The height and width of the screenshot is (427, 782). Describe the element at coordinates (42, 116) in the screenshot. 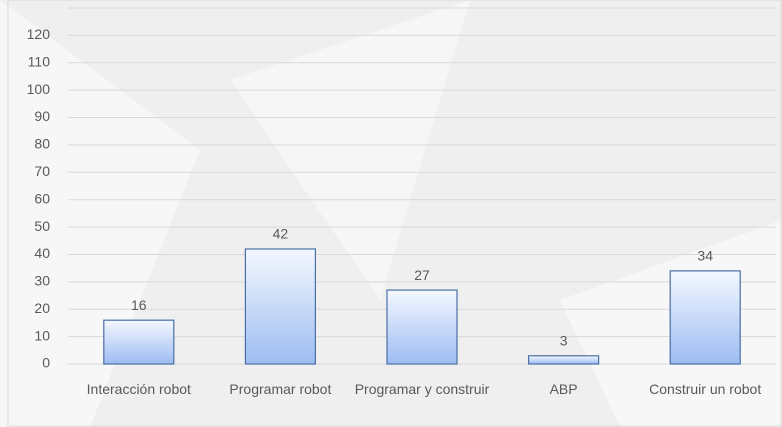

I see `y-tick-label: 90` at that location.